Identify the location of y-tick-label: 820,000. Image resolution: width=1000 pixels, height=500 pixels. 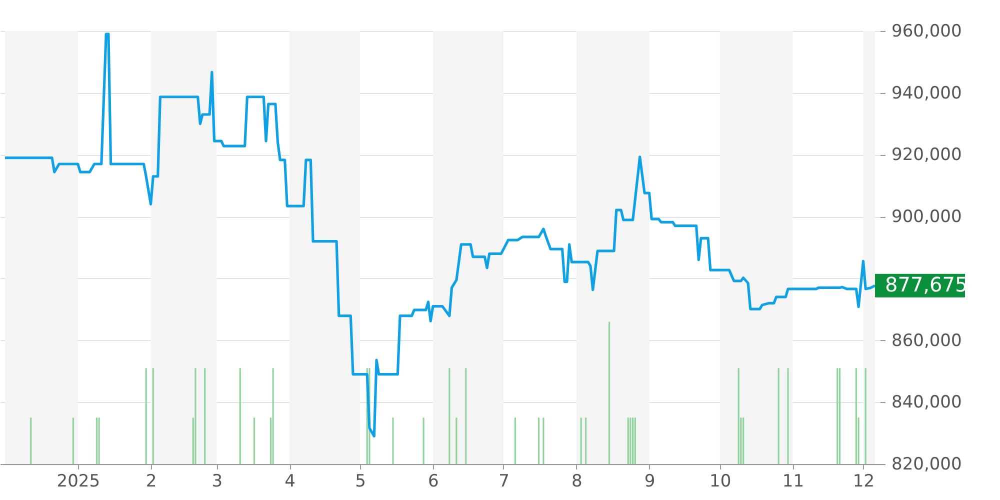
(927, 464).